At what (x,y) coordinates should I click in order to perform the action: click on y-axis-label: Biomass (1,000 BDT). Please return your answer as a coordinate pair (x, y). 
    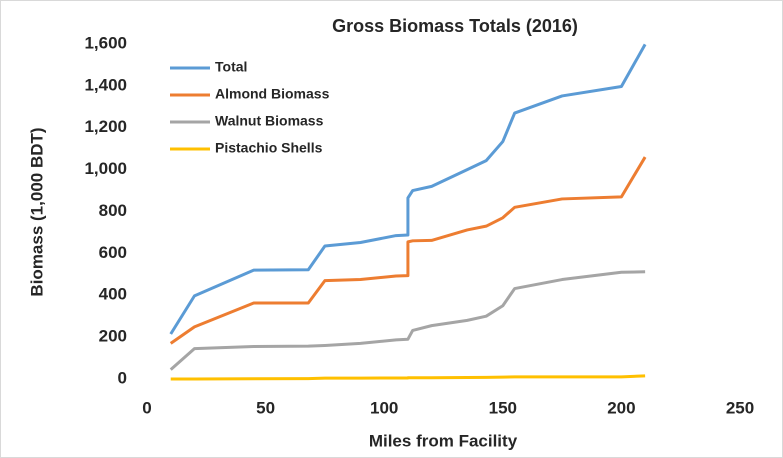
    Looking at the image, I should click on (36, 211).